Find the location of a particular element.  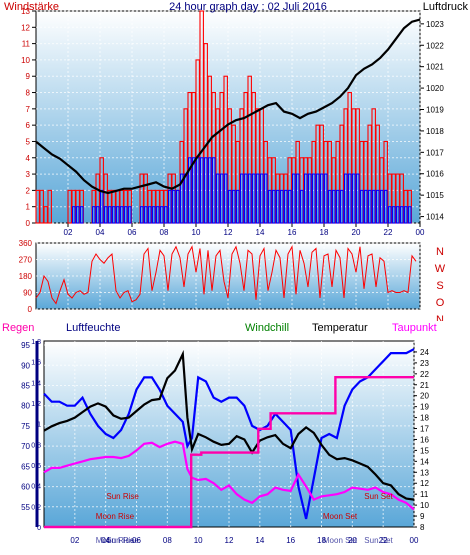

wind-x-tick-label: 02 is located at coordinates (68, 231).